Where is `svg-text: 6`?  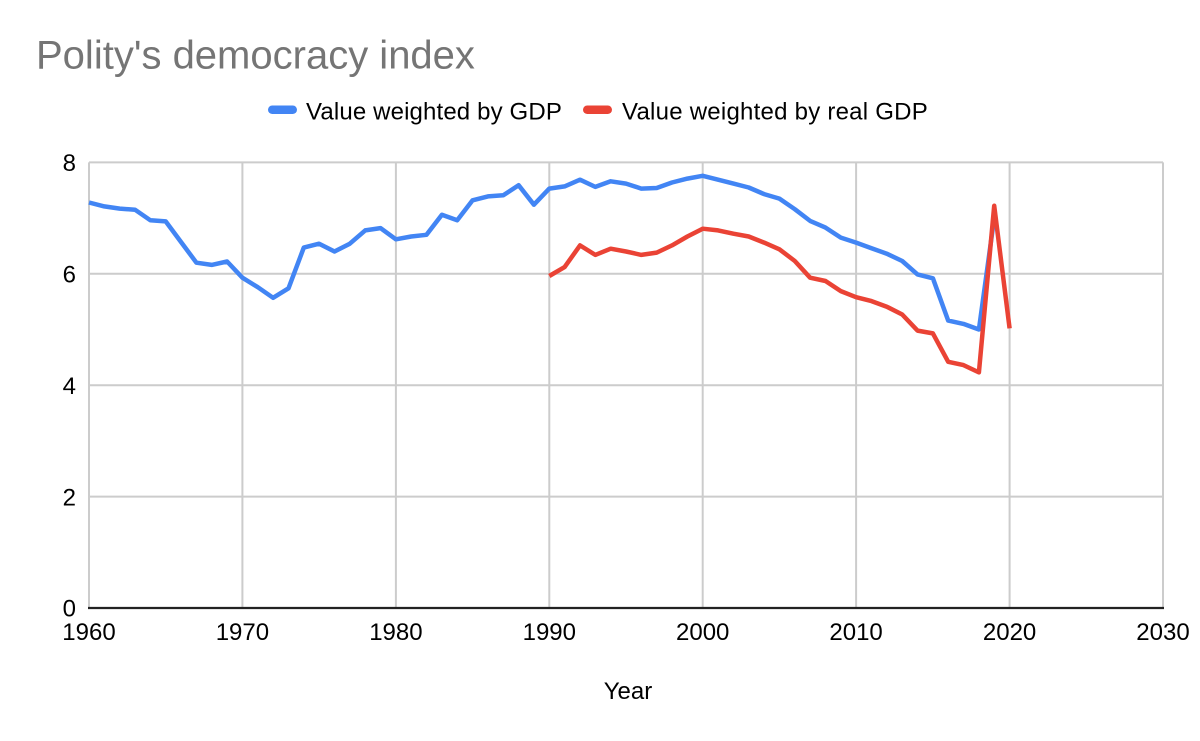
svg-text: 6 is located at coordinates (69, 275).